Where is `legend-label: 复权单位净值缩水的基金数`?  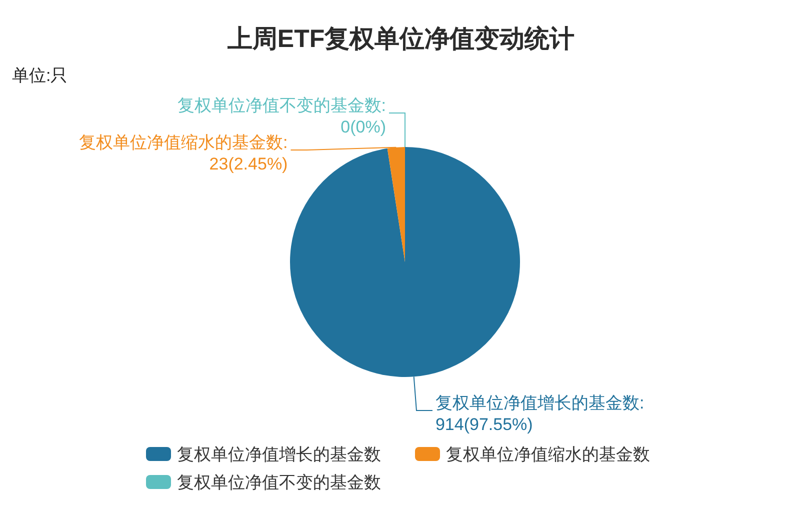
legend-label: 复权单位净值缩水的基金数 is located at coordinates (548, 454).